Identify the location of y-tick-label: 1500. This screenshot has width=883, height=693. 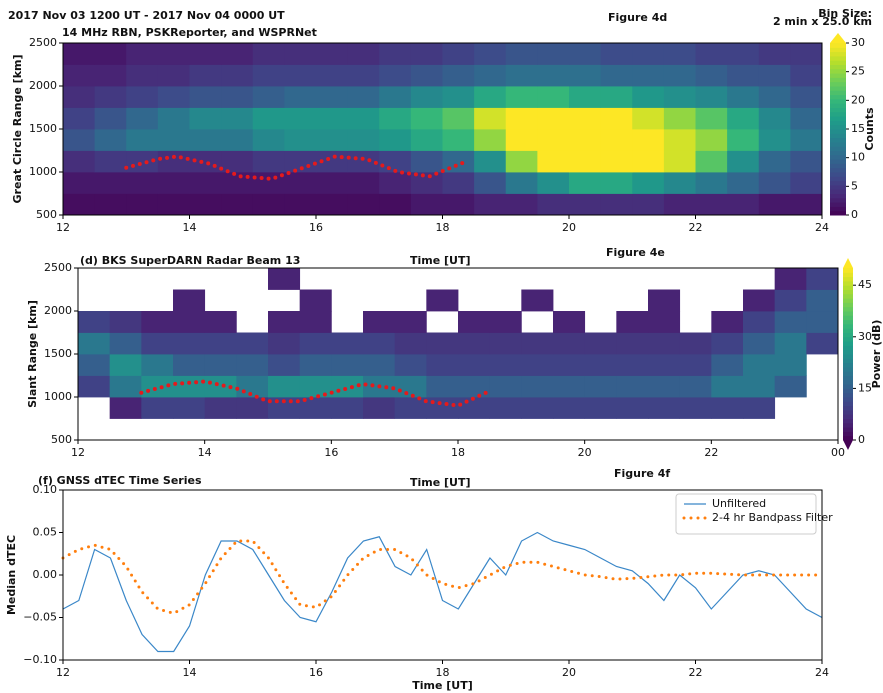
(58, 353).